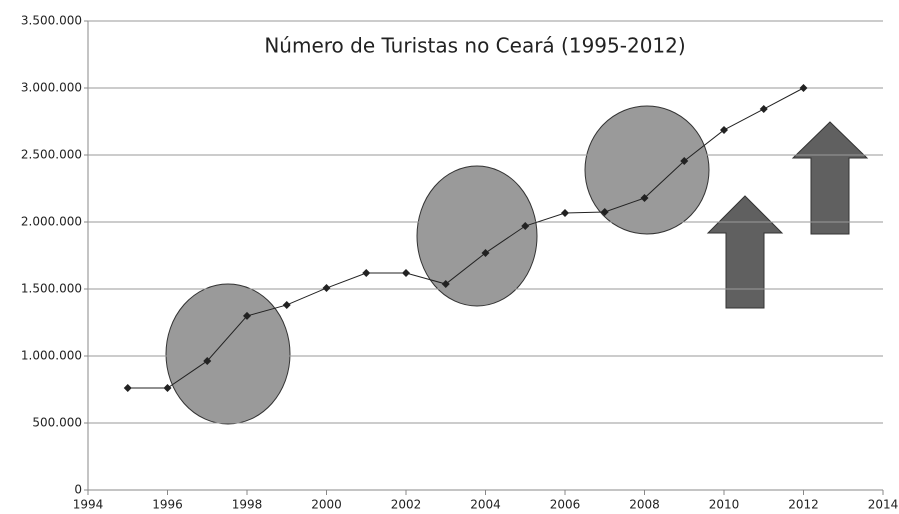 The image size is (899, 514). I want to click on x-tick-label: 2014, so click(883, 505).